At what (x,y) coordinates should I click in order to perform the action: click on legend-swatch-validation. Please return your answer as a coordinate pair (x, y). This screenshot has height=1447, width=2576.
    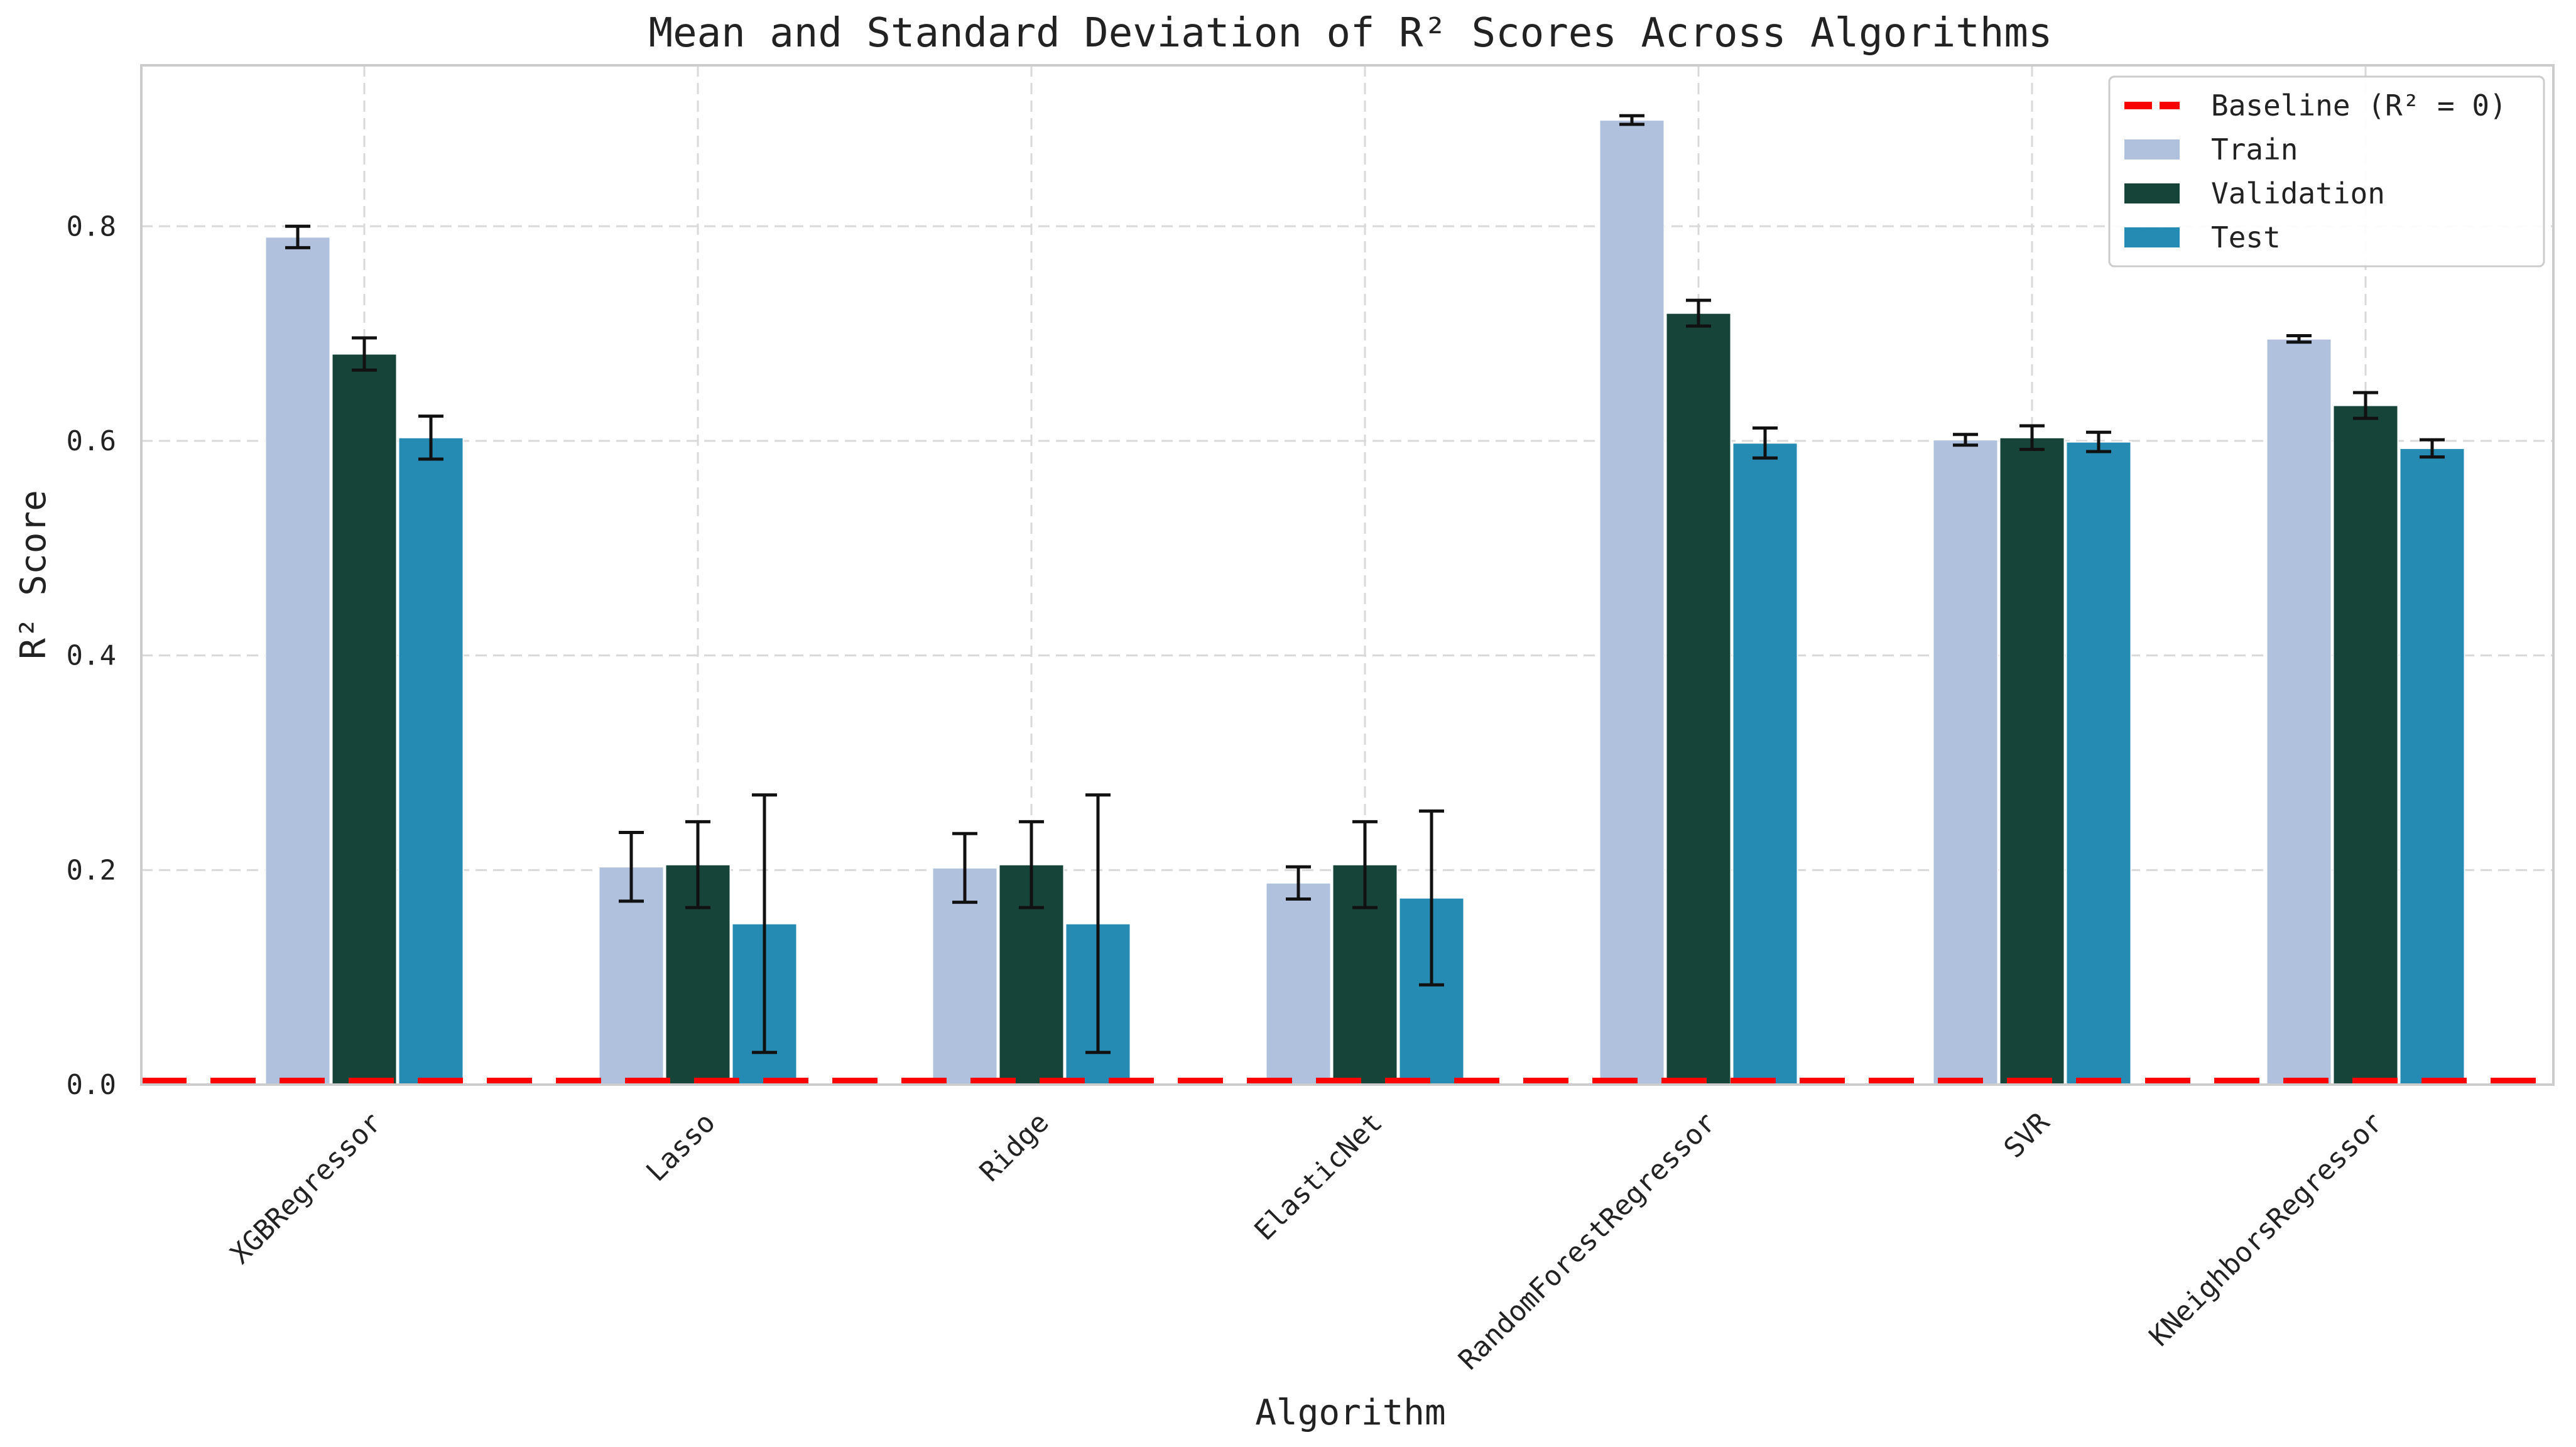
    Looking at the image, I should click on (2152, 193).